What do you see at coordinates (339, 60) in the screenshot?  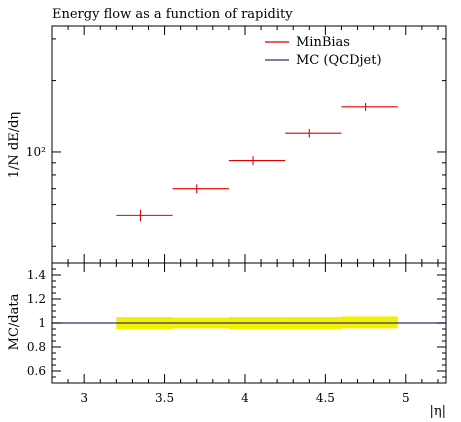 I see `legend-label-mc: MC (QCDjet)` at bounding box center [339, 60].